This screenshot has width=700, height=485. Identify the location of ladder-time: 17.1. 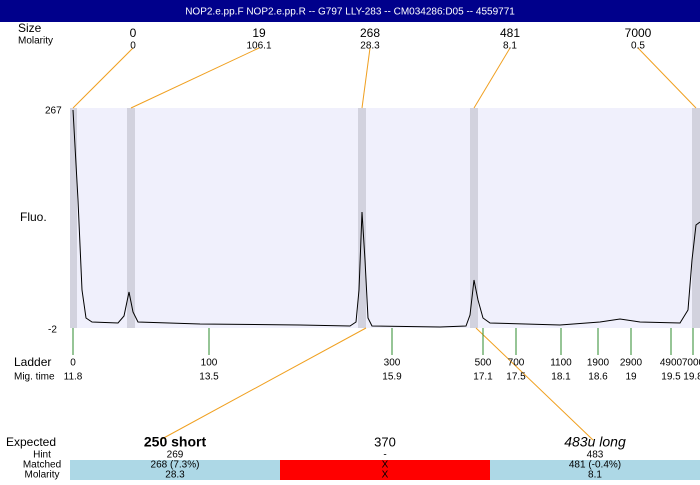
(483, 377).